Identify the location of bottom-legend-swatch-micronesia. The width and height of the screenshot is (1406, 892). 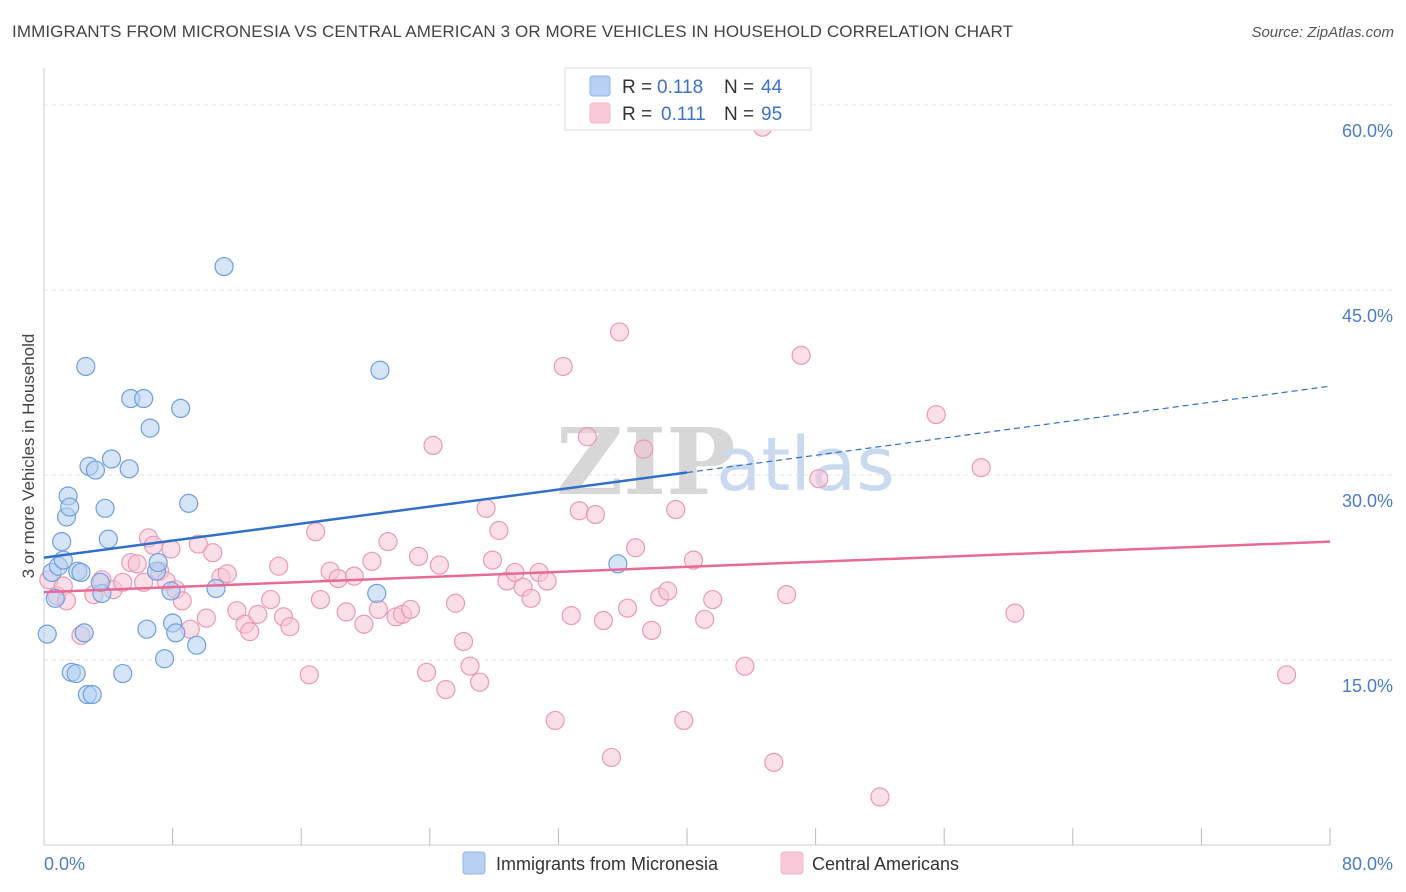
(474, 863).